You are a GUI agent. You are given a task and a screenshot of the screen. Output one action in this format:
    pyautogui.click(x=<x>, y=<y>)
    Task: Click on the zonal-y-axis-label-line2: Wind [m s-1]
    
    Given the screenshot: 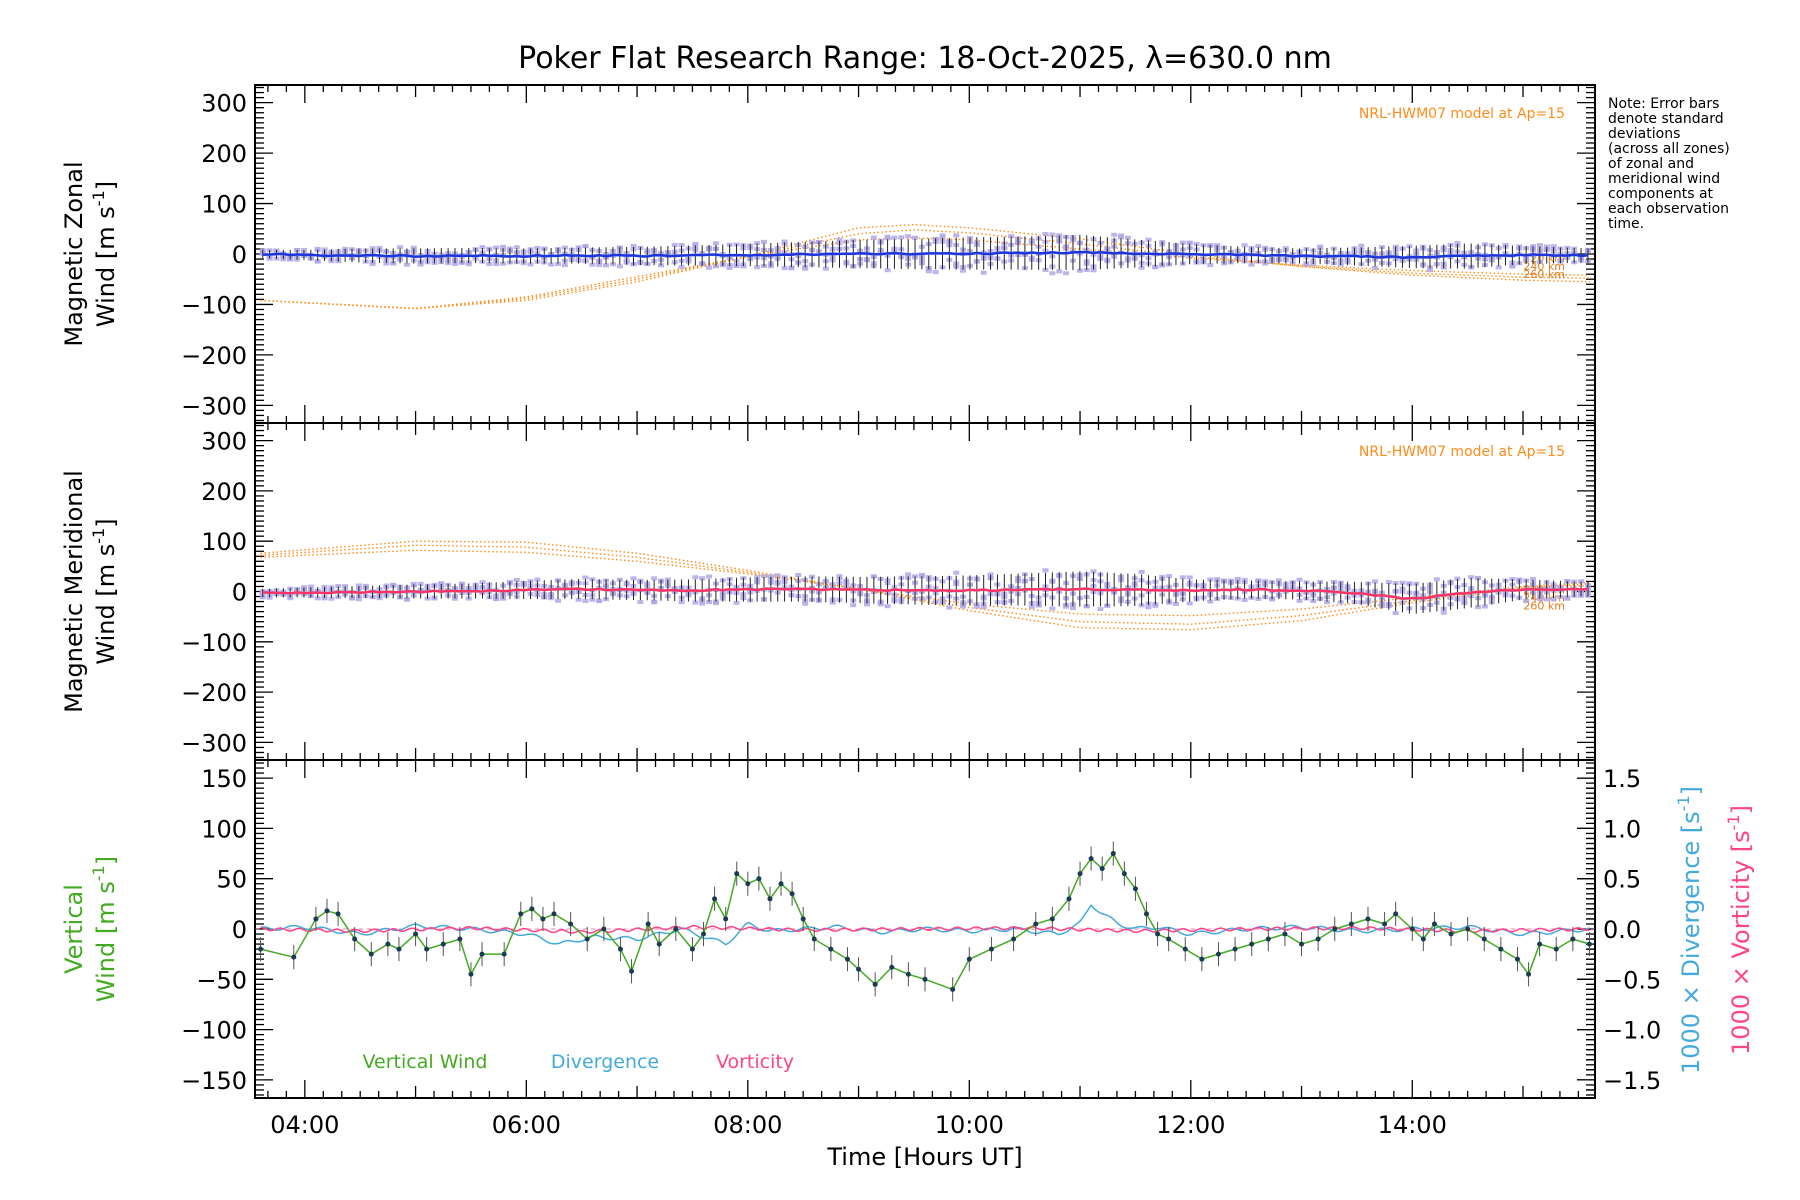 What is the action you would take?
    pyautogui.click(x=104, y=254)
    